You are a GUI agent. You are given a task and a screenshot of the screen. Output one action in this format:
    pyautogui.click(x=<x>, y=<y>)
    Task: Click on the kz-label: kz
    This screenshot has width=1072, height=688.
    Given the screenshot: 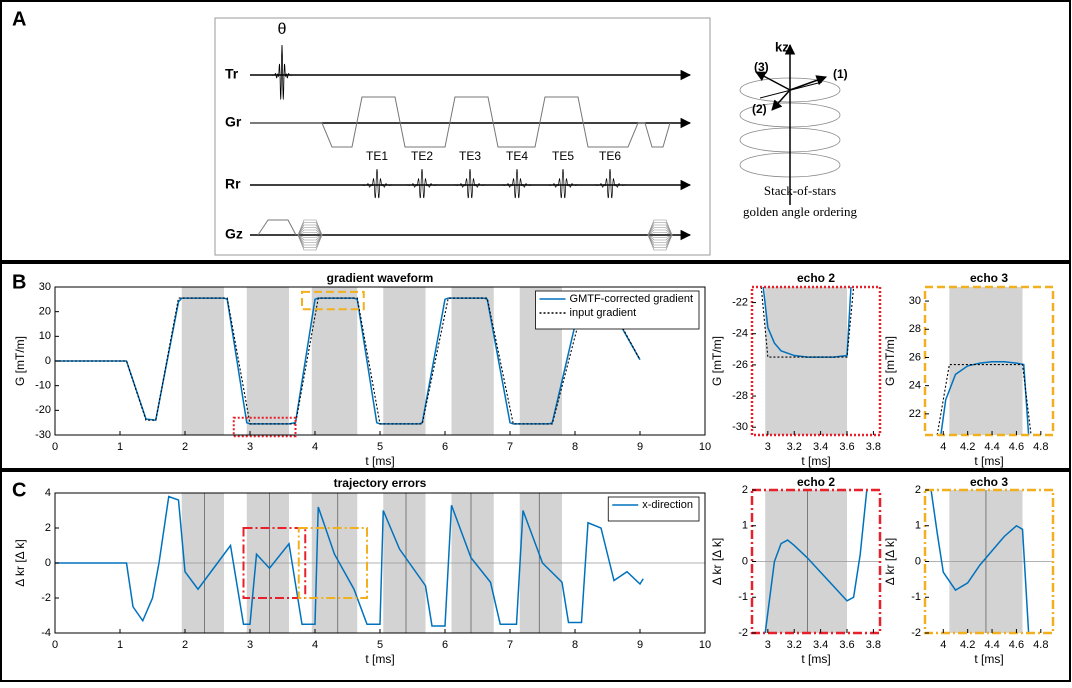 What is the action you would take?
    pyautogui.click(x=782, y=46)
    